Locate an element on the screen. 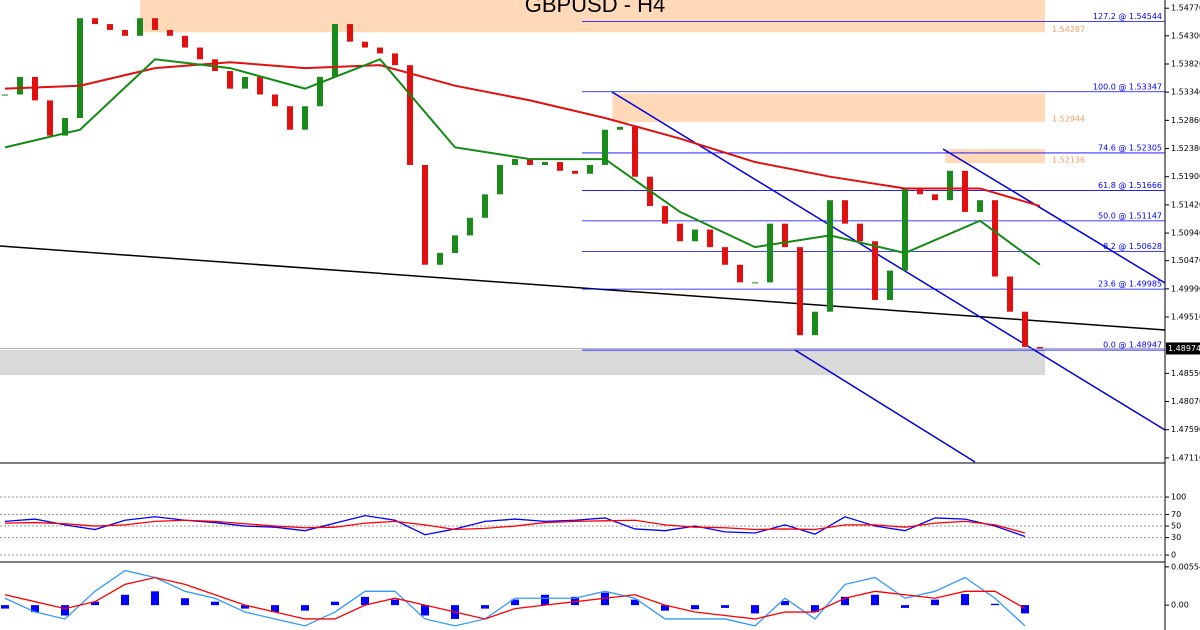  y-tick-label: 1.49510 is located at coordinates (1185, 317).